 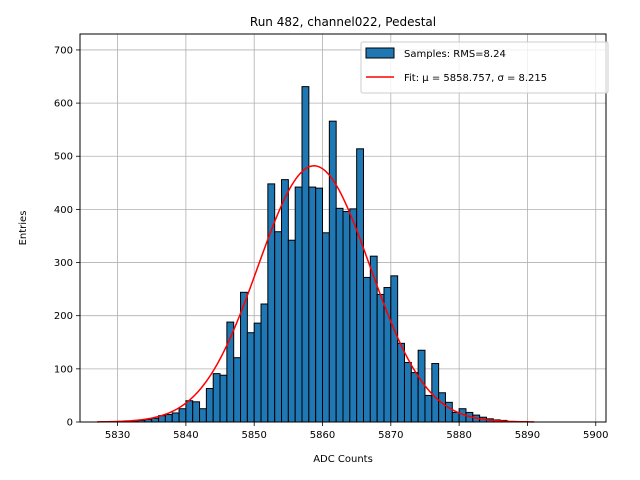 What do you see at coordinates (63, 369) in the screenshot?
I see `y-tick-label: 100` at bounding box center [63, 369].